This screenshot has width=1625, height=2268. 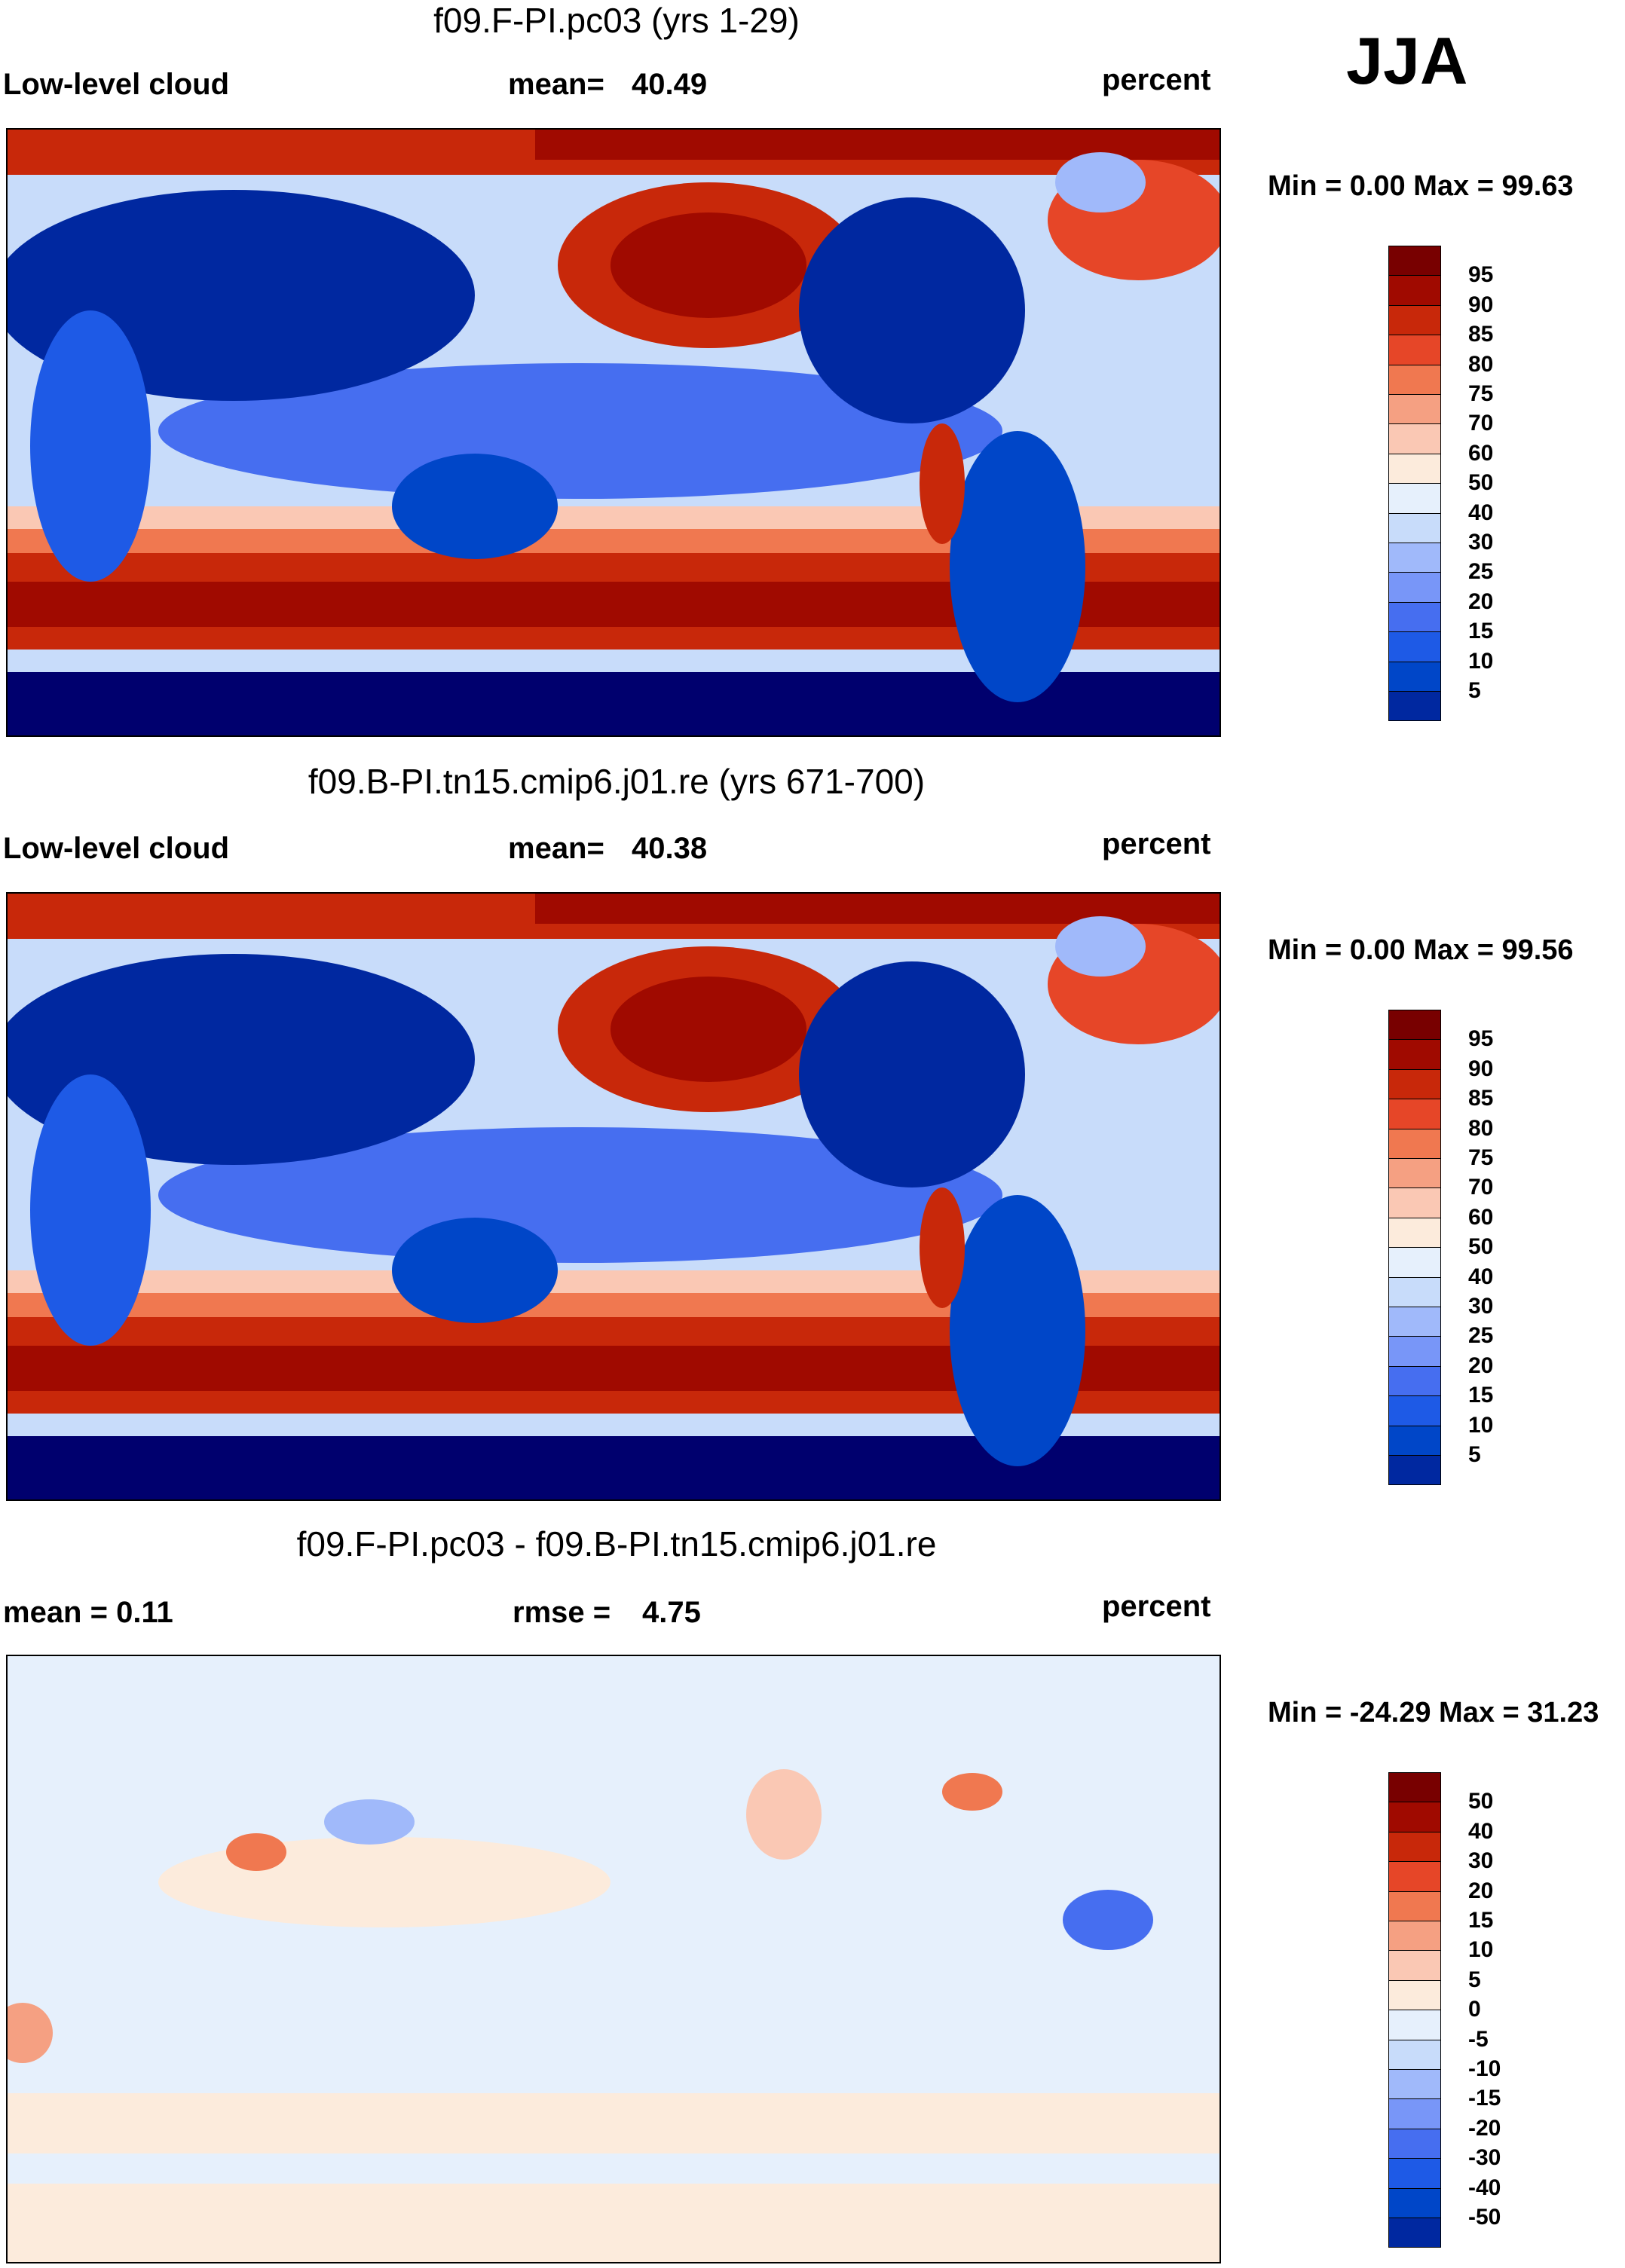 I want to click on colorbar-tick-label: -15, so click(x=1484, y=2098).